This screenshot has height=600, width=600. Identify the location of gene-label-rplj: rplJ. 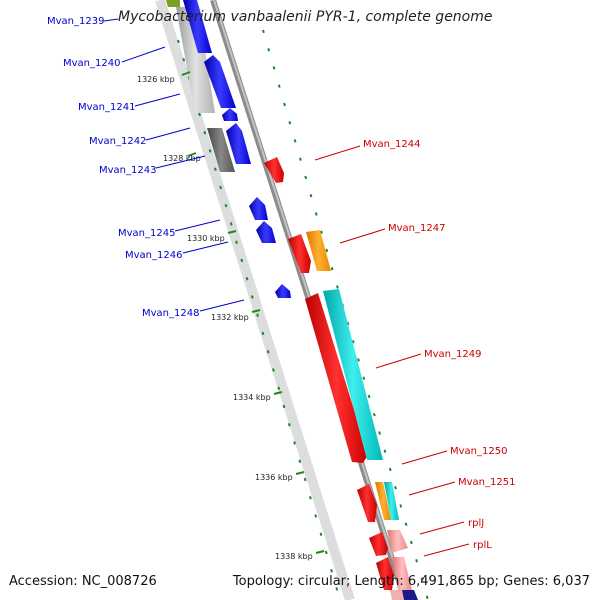
(476, 523).